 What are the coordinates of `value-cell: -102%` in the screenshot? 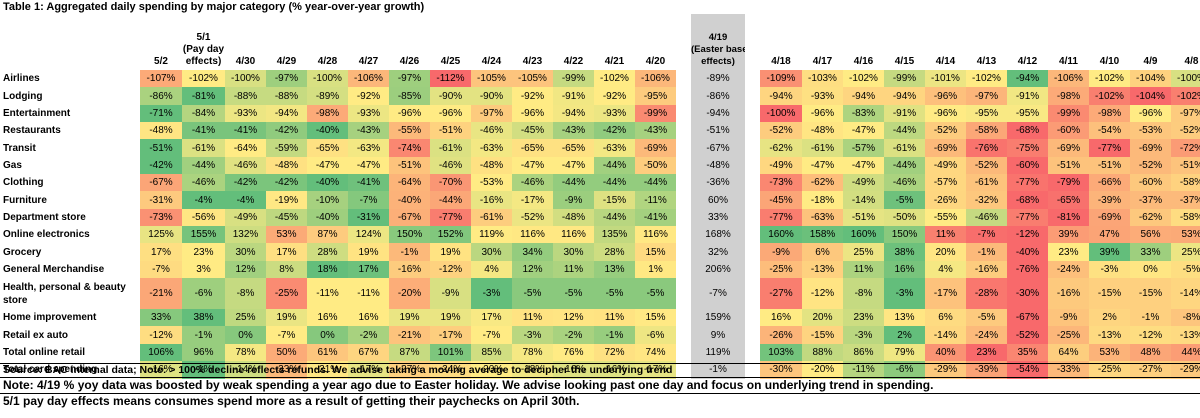 It's located at (1109, 79).